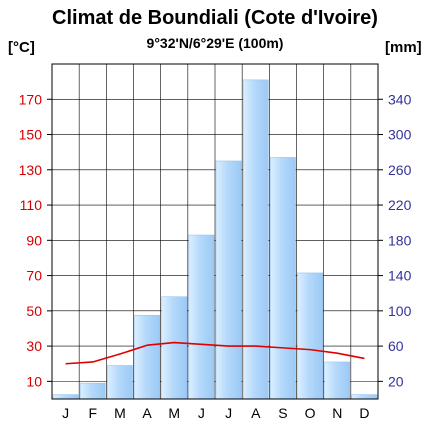 The image size is (430, 430). Describe the element at coordinates (400, 205) in the screenshot. I see `right-tick-label: 220` at that location.